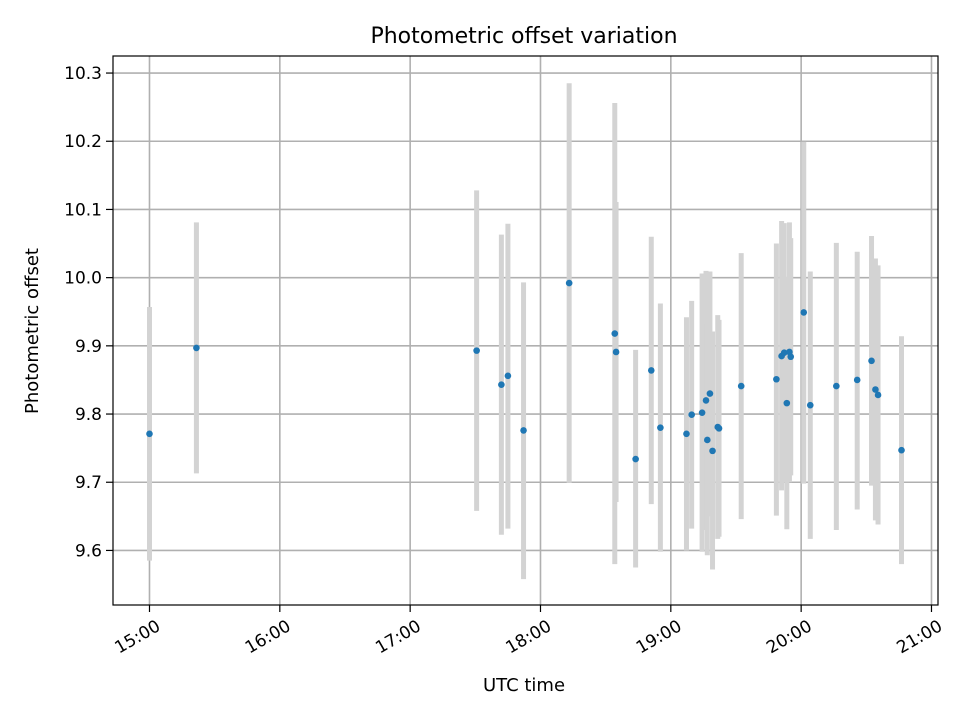 This screenshot has width=960, height=720. What do you see at coordinates (32, 331) in the screenshot?
I see `y-axis-label: Photometric offset` at bounding box center [32, 331].